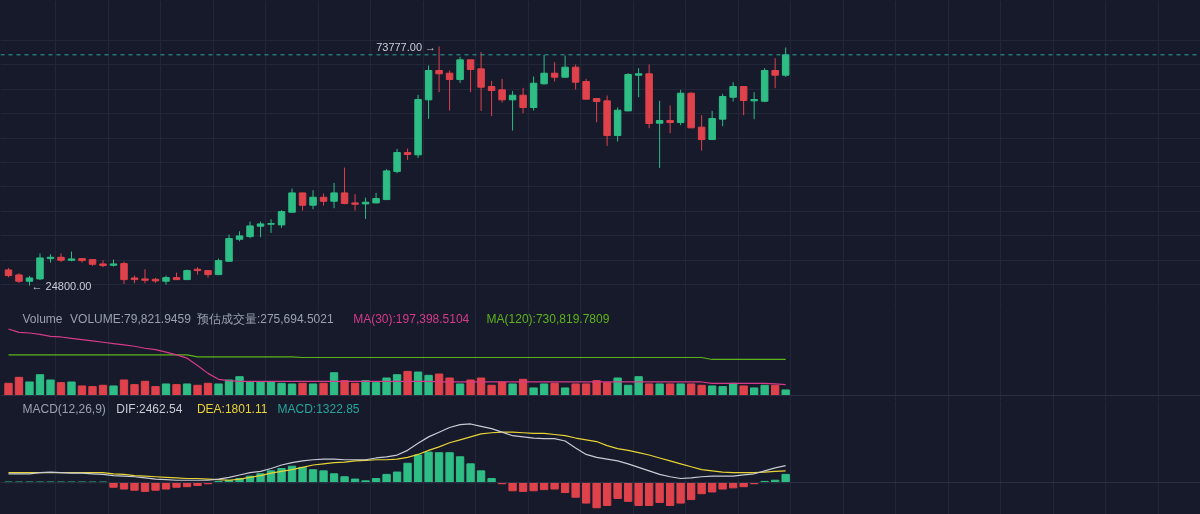 This screenshot has width=1200, height=514. Describe the element at coordinates (42, 318) in the screenshot. I see `chart-title: Volume` at that location.